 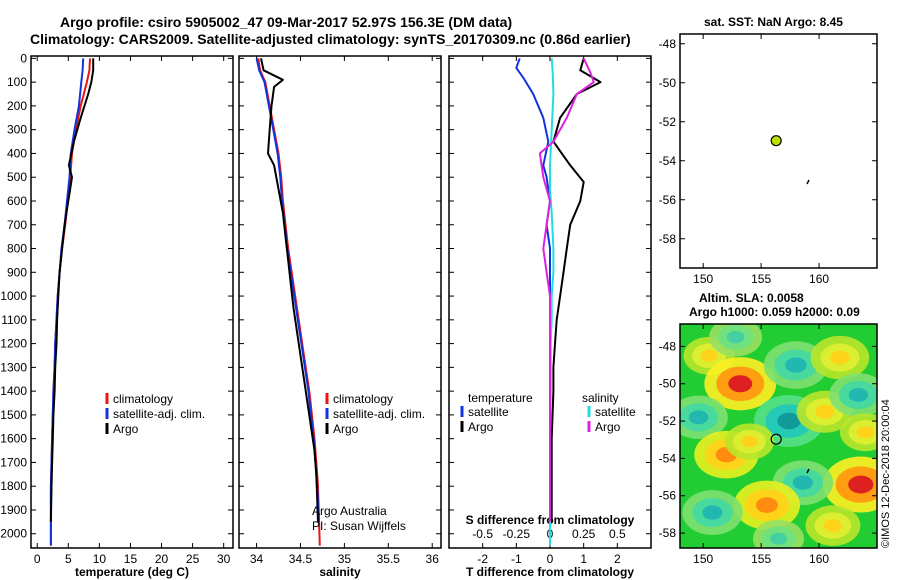 What do you see at coordinates (13, 534) in the screenshot?
I see `y-tick-label: 2000` at bounding box center [13, 534].